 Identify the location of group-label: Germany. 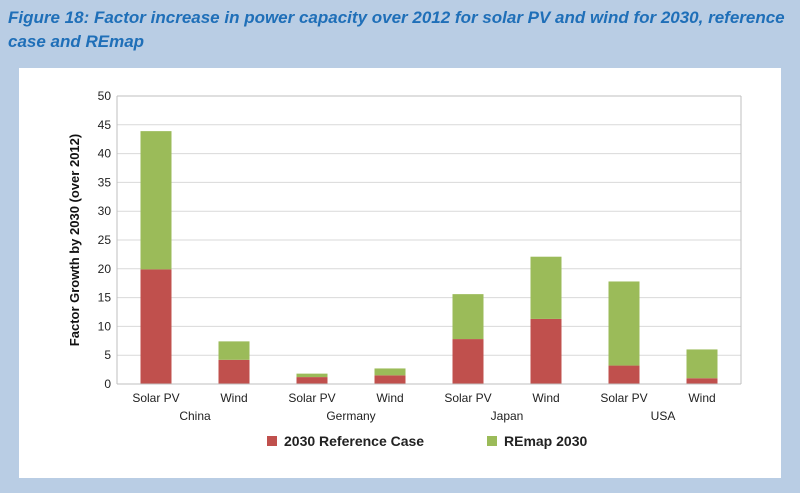
(350, 416).